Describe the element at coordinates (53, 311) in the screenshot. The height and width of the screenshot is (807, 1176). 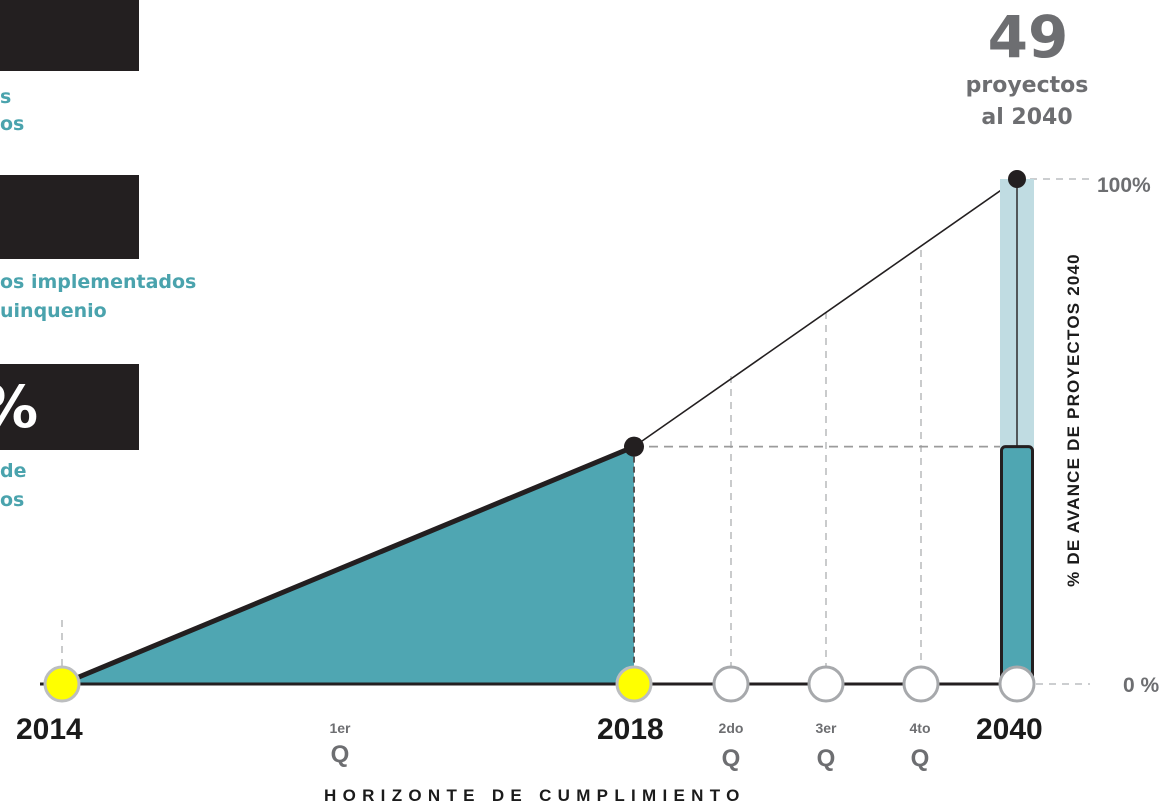
I see `stat2-caption-line2: uinquenio` at that location.